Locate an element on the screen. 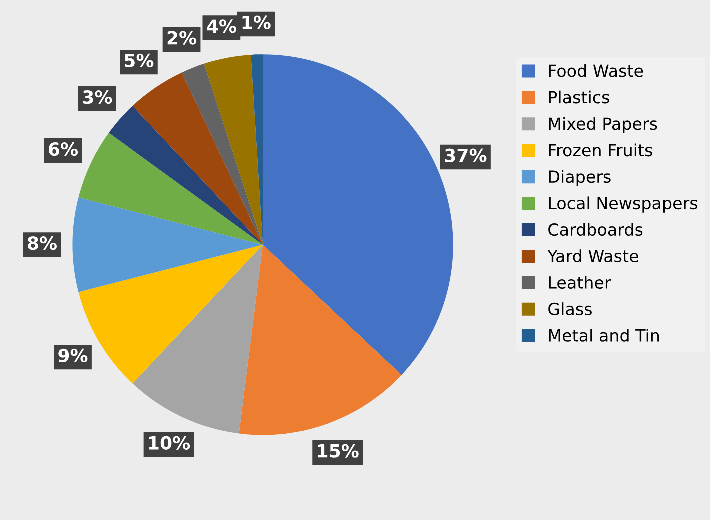  legend-label: Leather is located at coordinates (580, 283).